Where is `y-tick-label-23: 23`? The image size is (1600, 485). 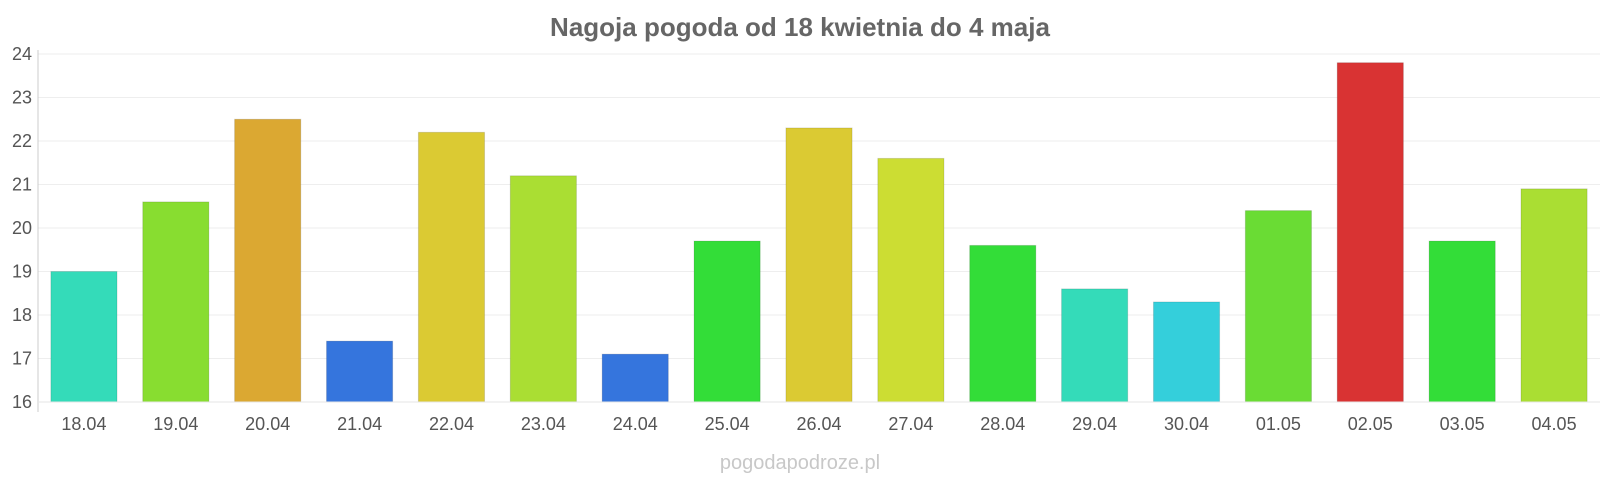 y-tick-label-23: 23 is located at coordinates (22, 98).